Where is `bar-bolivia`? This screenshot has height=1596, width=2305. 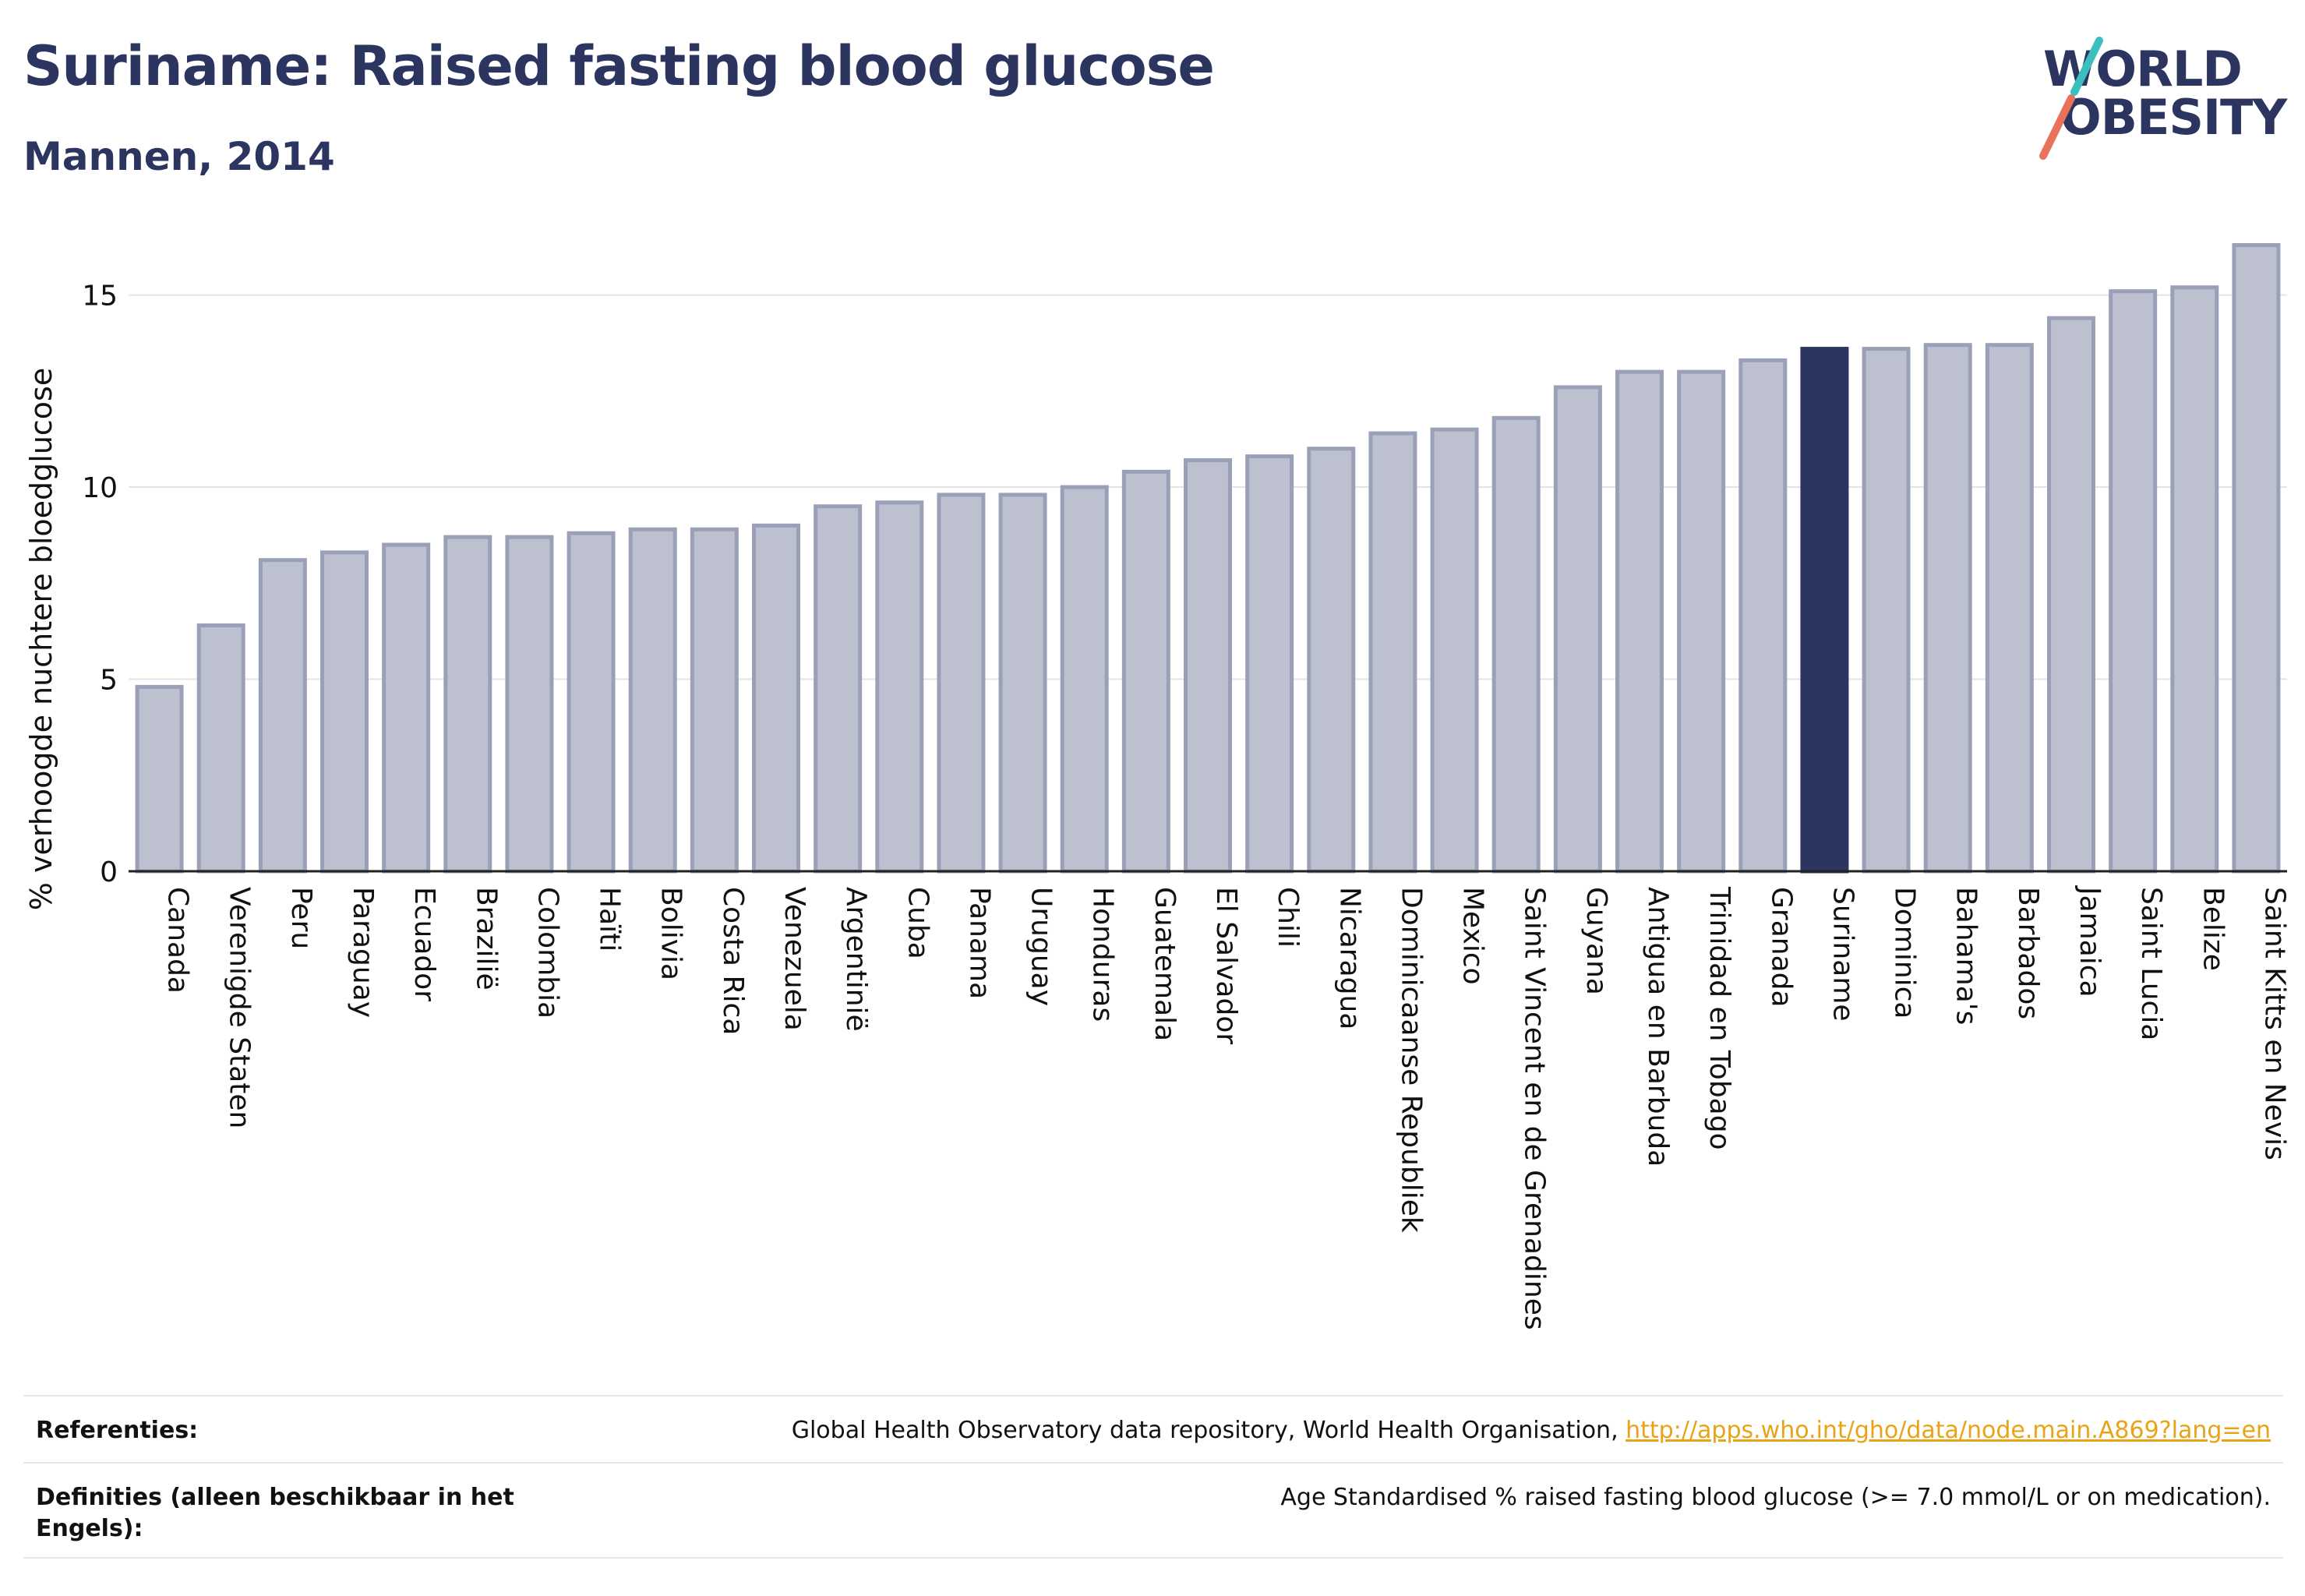 bar-bolivia is located at coordinates (652, 700).